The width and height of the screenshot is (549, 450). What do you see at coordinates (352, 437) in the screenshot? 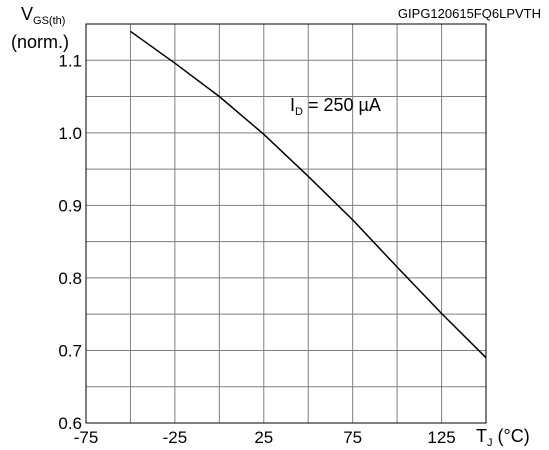
I see `x-tick-label: 75` at bounding box center [352, 437].